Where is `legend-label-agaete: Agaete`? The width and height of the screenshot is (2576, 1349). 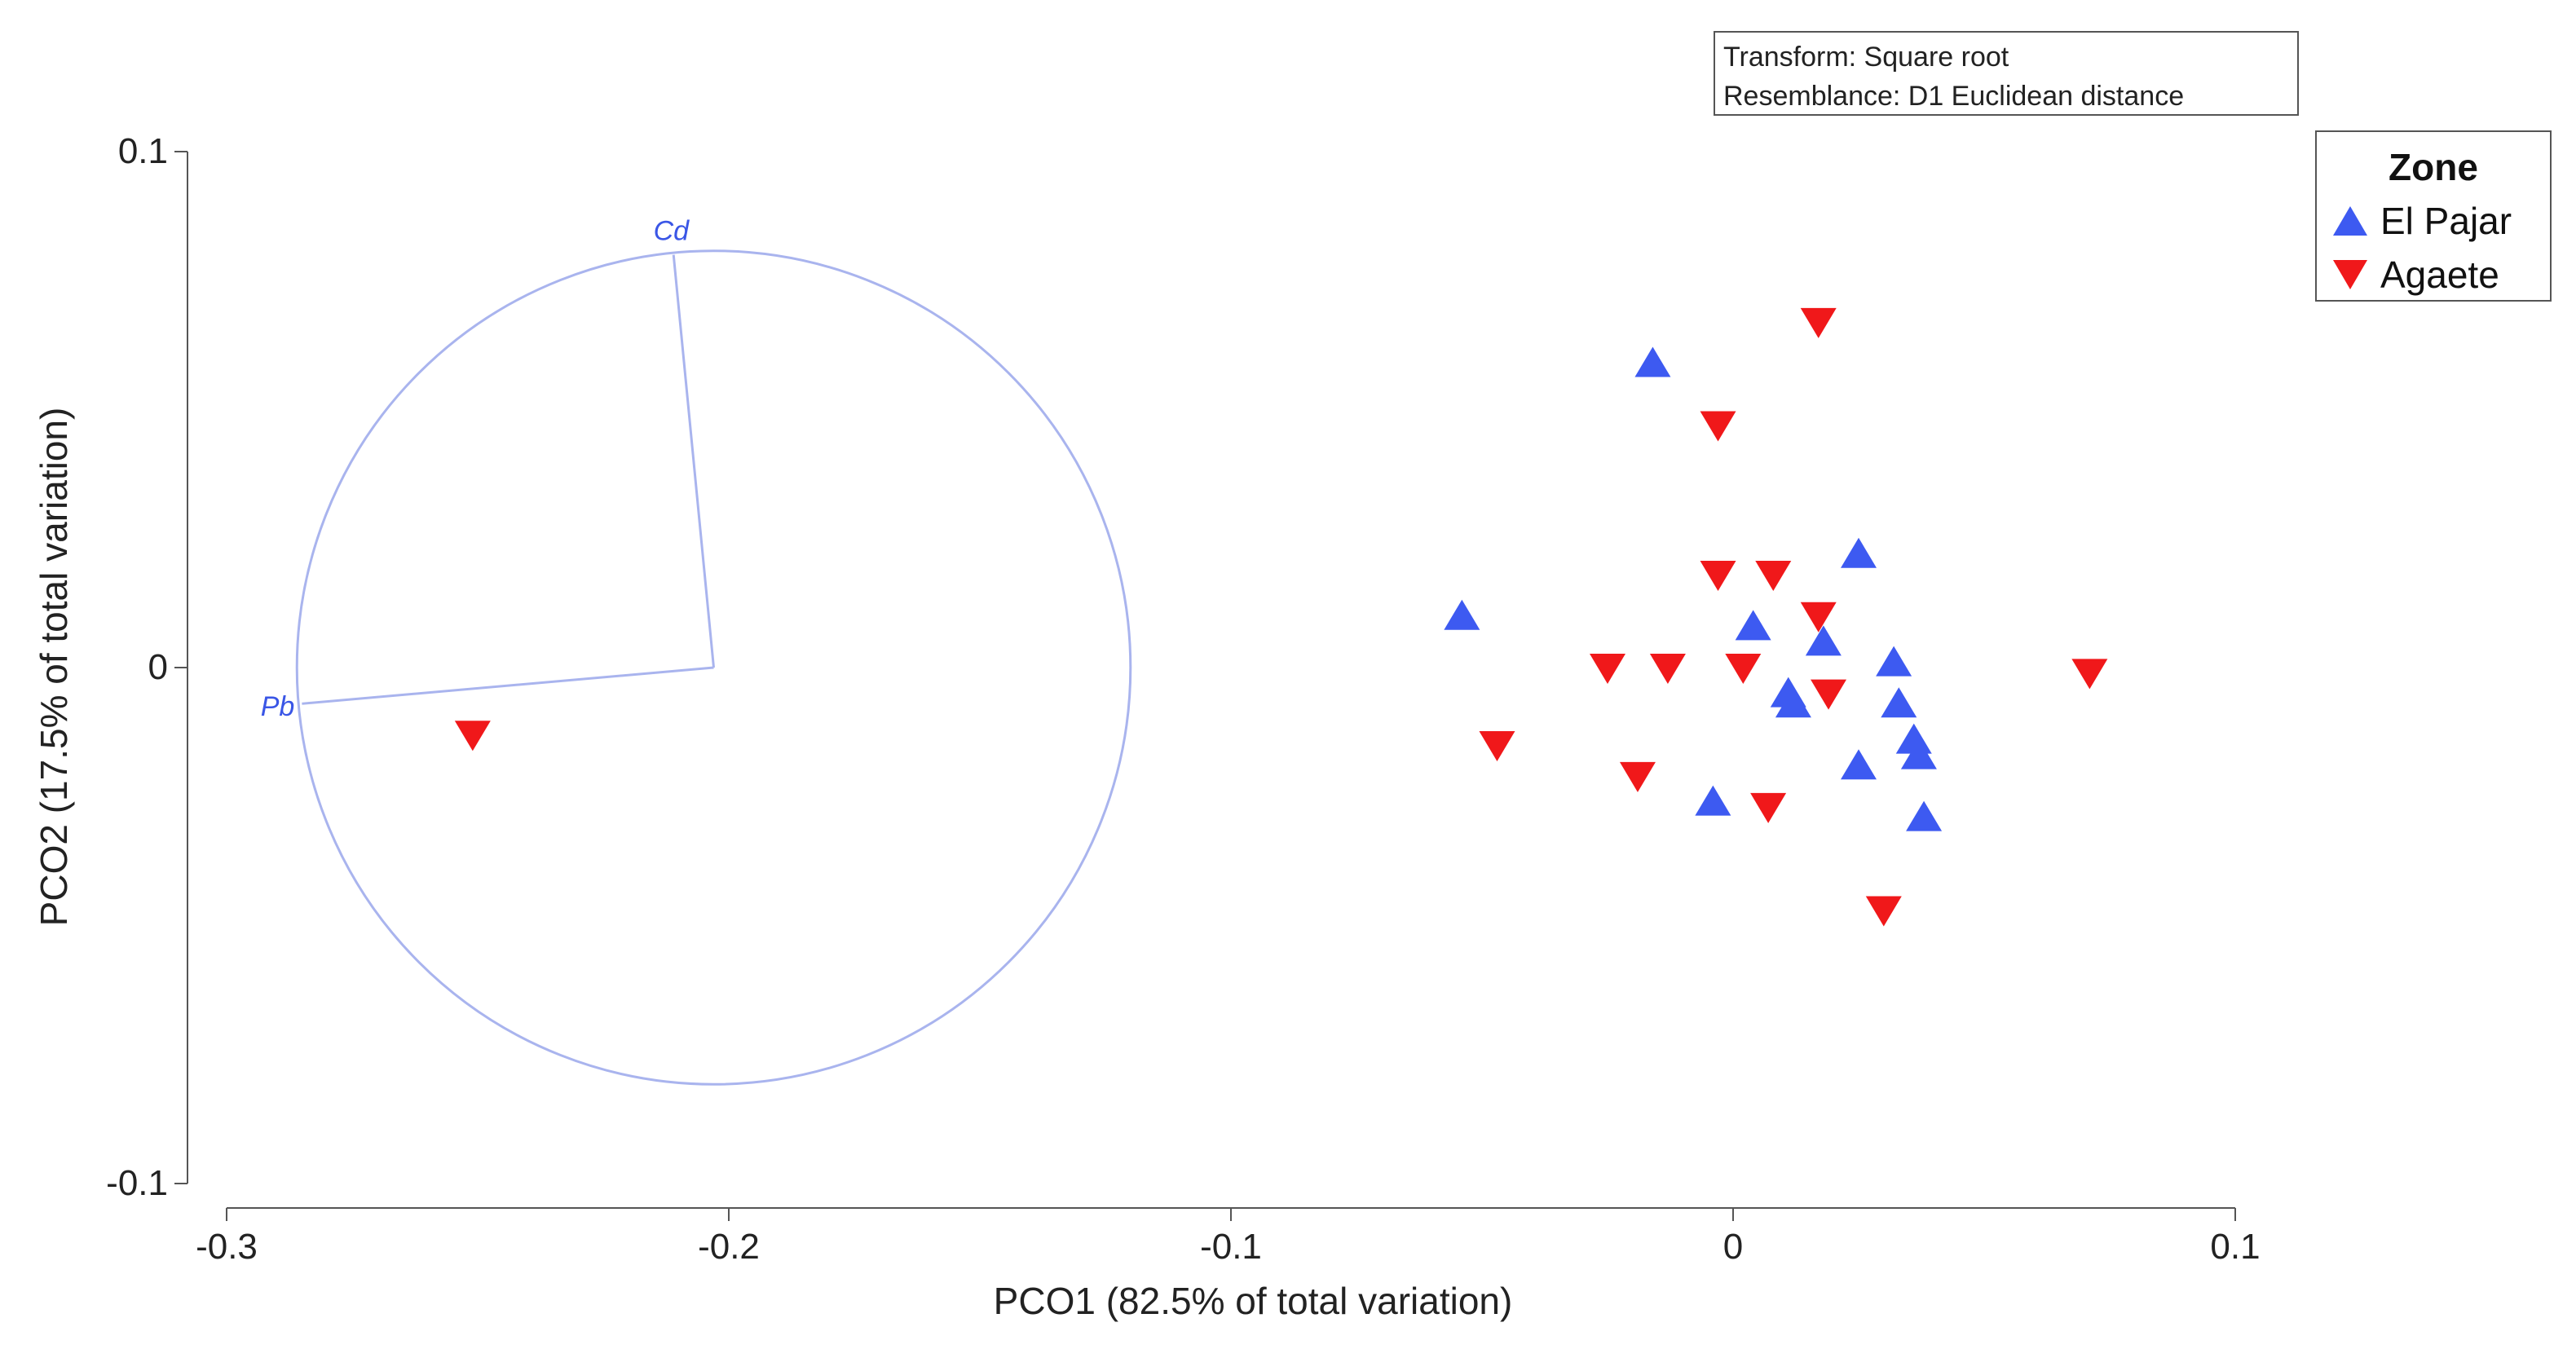
legend-label-agaete: Agaete is located at coordinates (2439, 275).